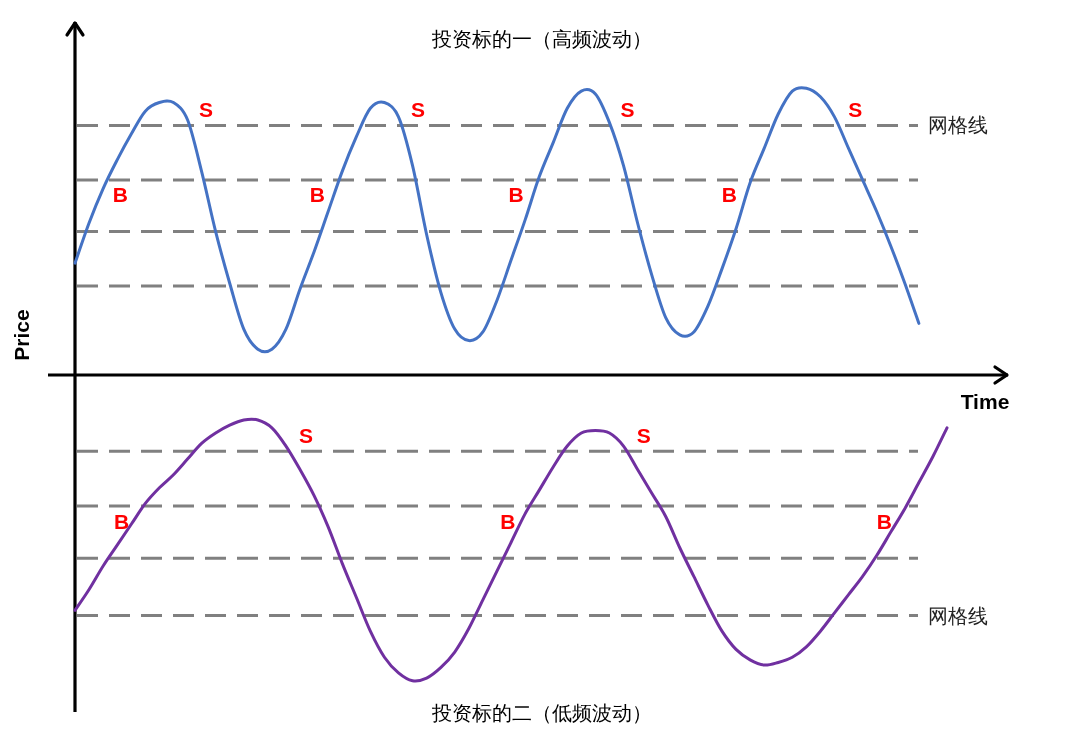  Describe the element at coordinates (541, 713) in the screenshot. I see `chart-title: 投资标的二（低频波动）` at that location.